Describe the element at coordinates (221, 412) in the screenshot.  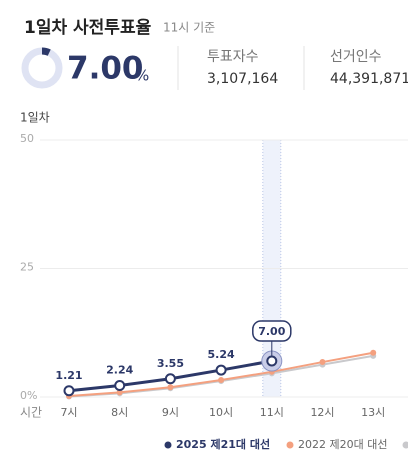
I see `x-tick-label: 10시` at that location.